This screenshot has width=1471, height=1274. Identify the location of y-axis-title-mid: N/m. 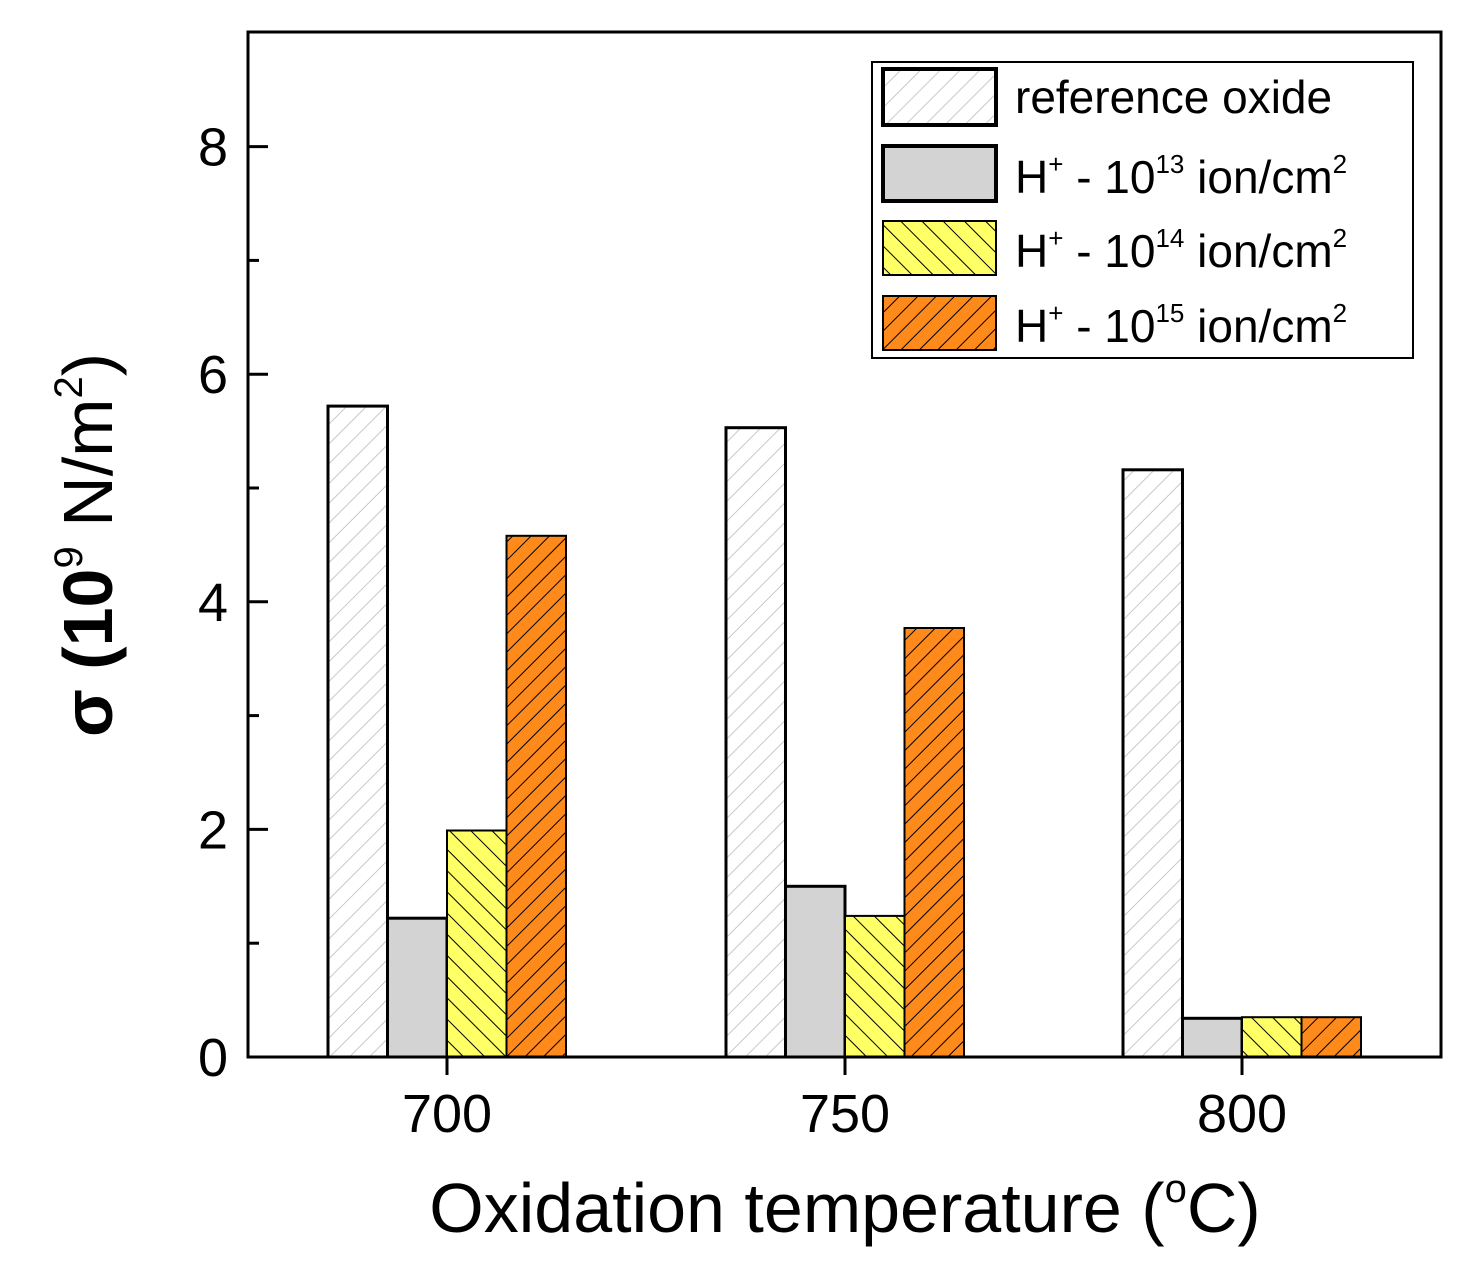
(88, 473).